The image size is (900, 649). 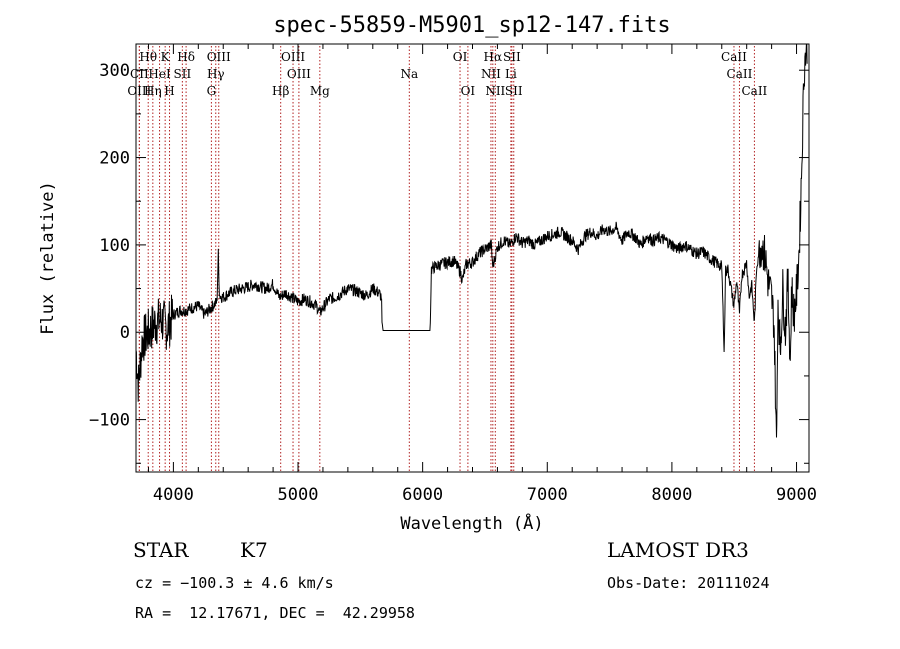 I want to click on spectral-line-label: Hδ, so click(x=186, y=57).